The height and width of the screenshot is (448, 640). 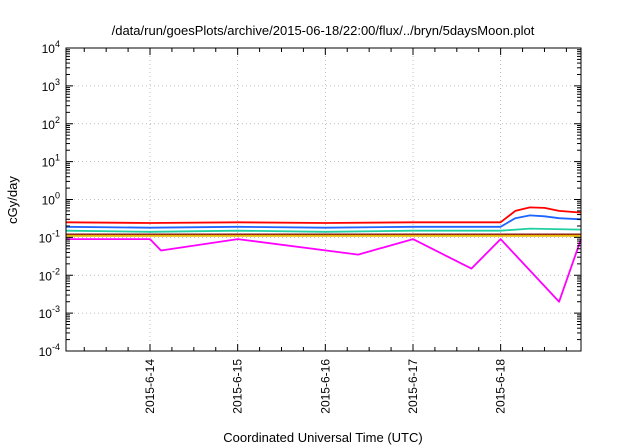 I want to click on y-tick-label: 10¹, so click(x=51, y=161).